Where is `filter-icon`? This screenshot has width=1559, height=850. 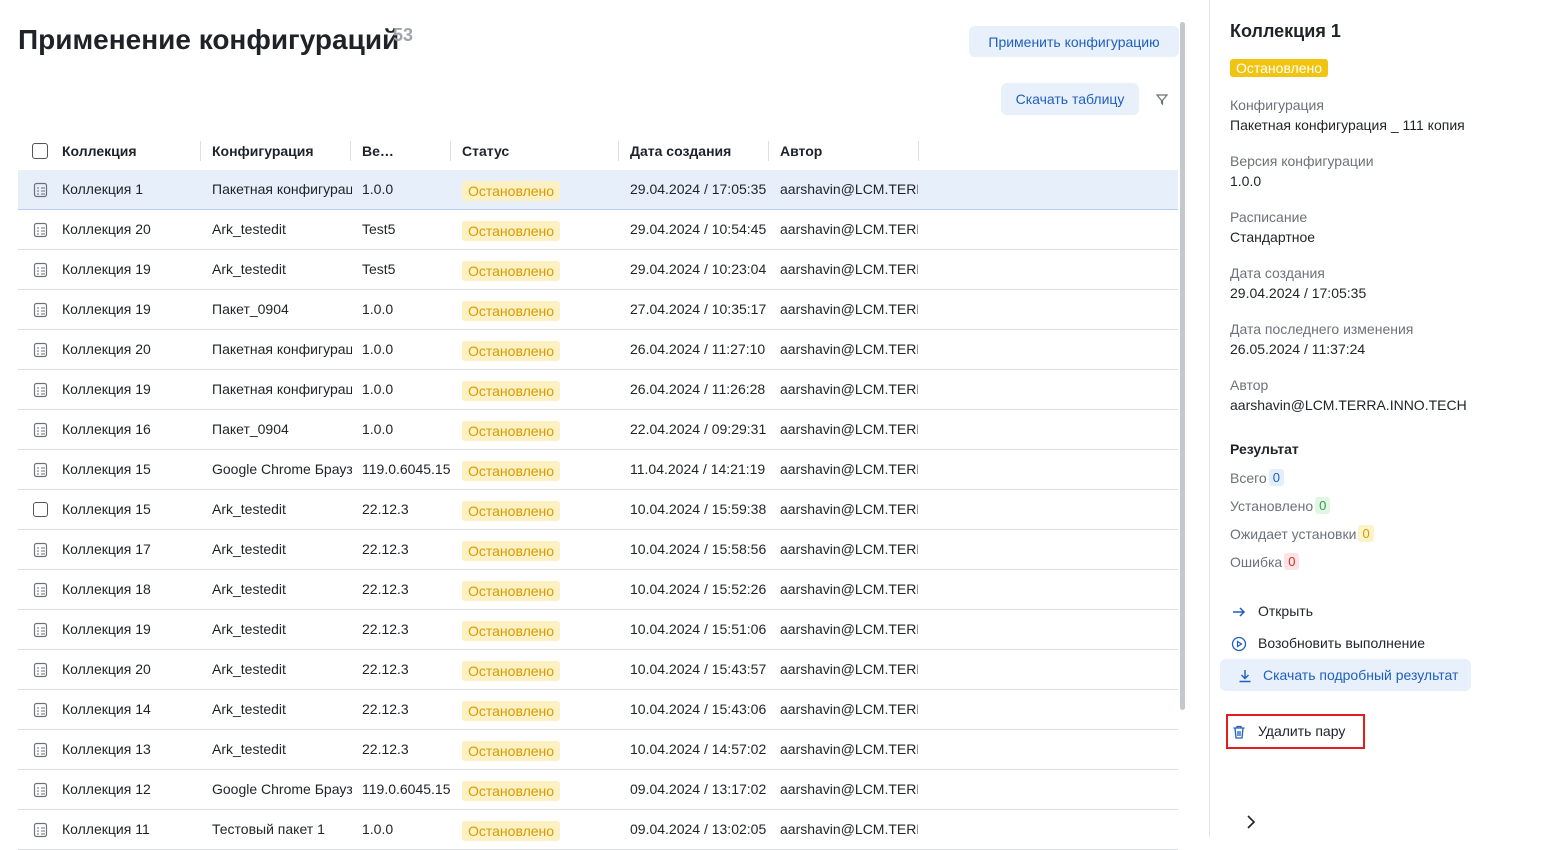
filter-icon is located at coordinates (1162, 99).